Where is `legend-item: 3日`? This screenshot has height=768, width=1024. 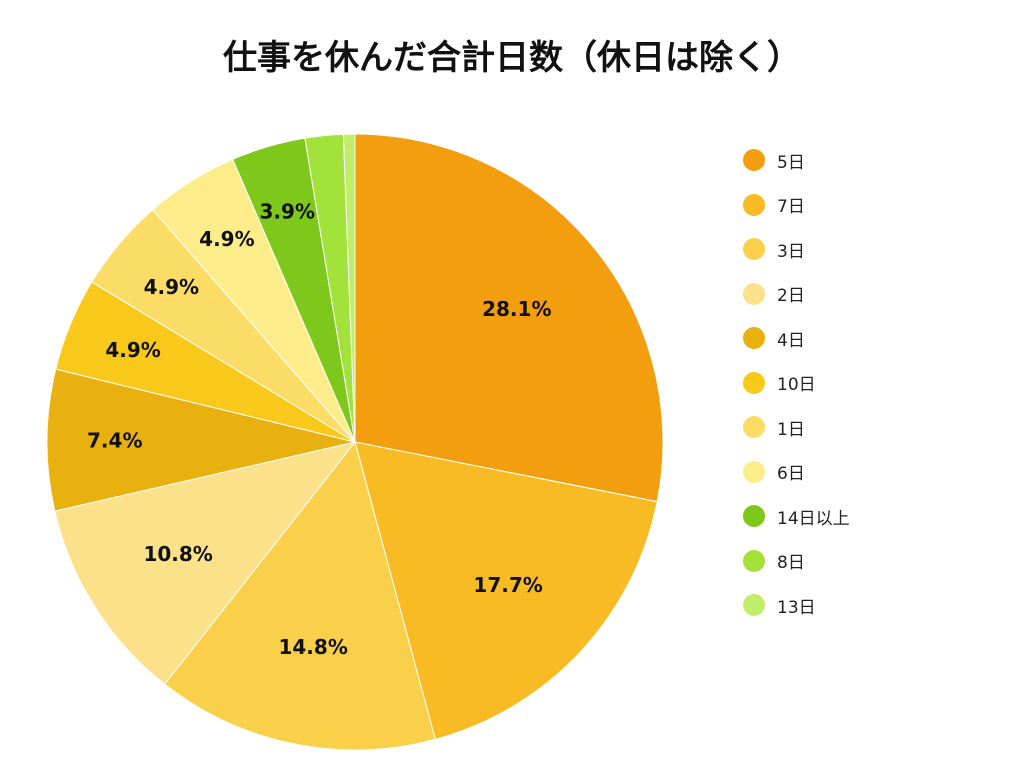 legend-item: 3日 is located at coordinates (796, 249).